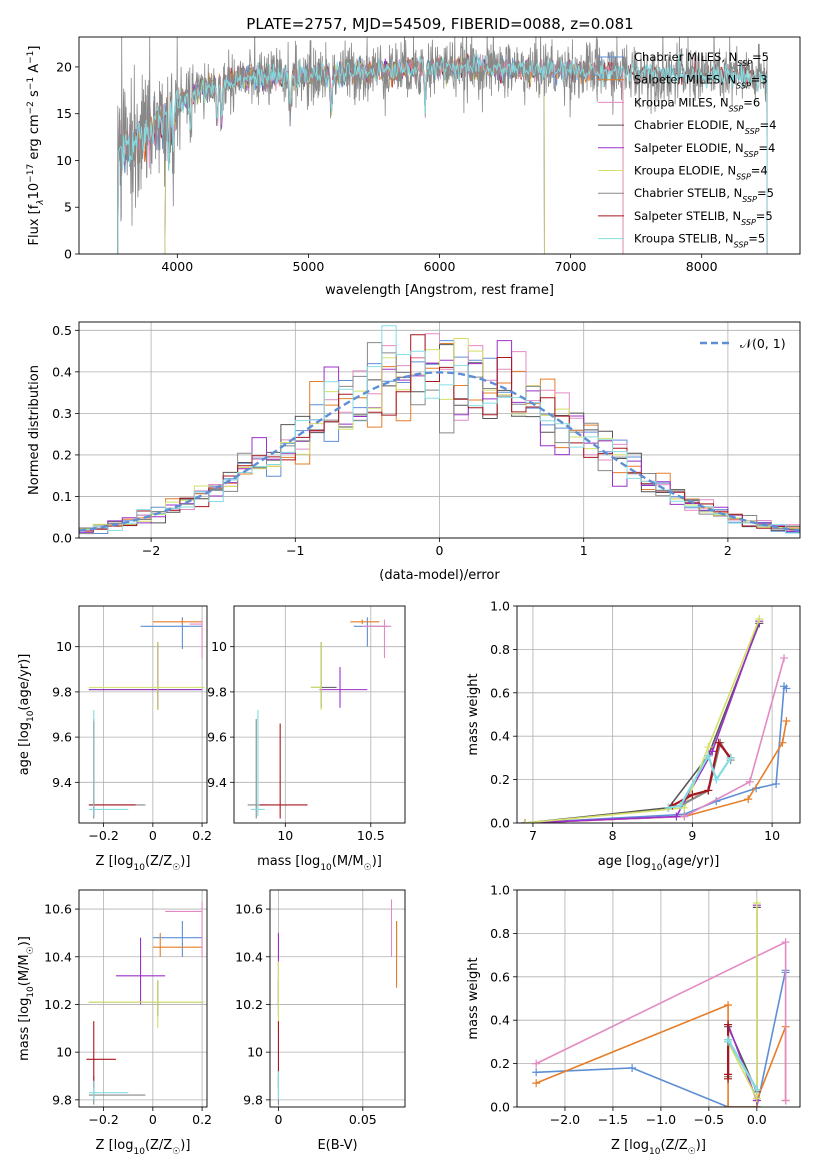 The image size is (819, 1170). I want to click on legend-label: Kroupa MILES, NSSP=6, so click(697, 104).